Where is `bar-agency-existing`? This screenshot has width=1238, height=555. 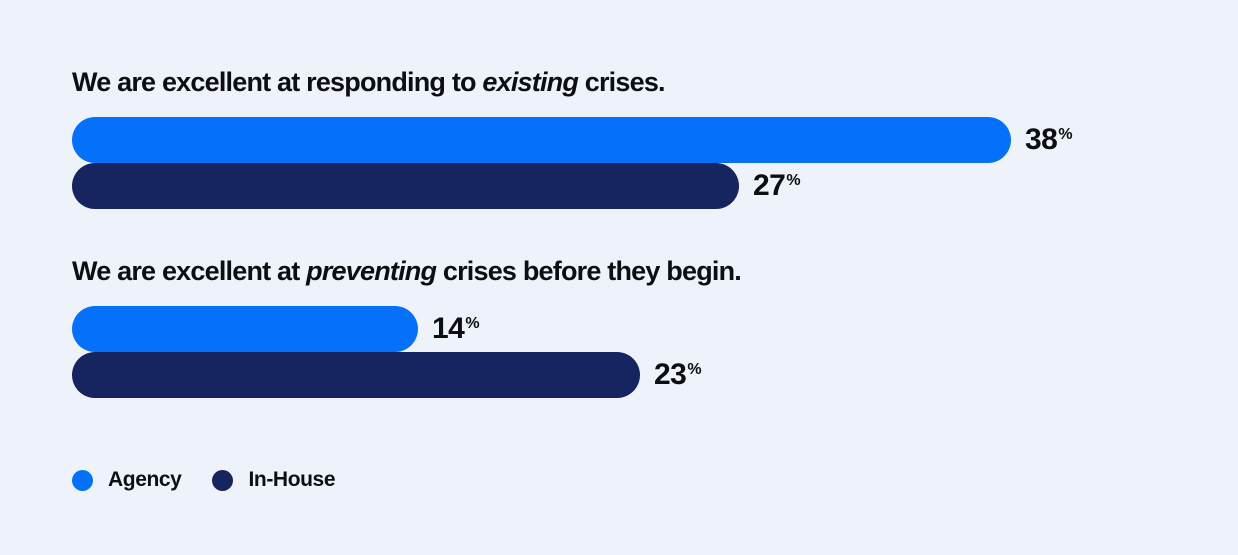
bar-agency-existing is located at coordinates (541, 140).